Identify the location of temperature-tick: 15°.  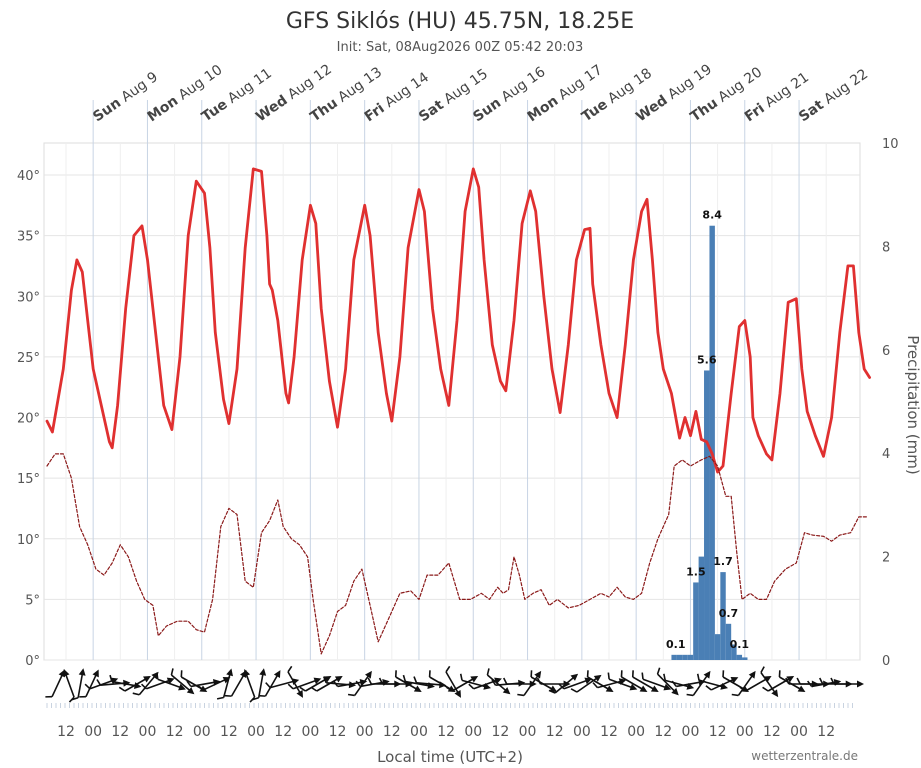
(28, 479).